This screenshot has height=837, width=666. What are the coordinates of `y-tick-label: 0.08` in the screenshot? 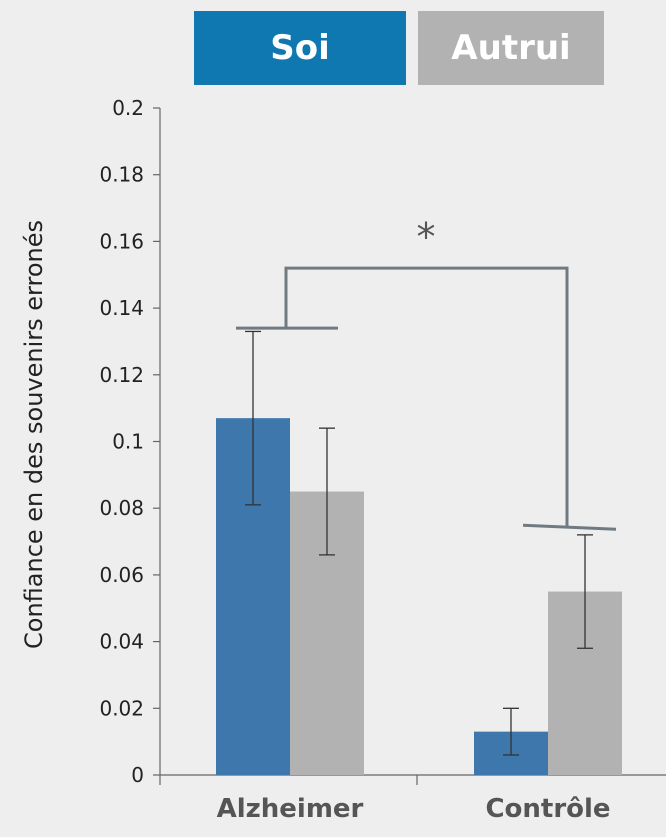 It's located at (121, 508).